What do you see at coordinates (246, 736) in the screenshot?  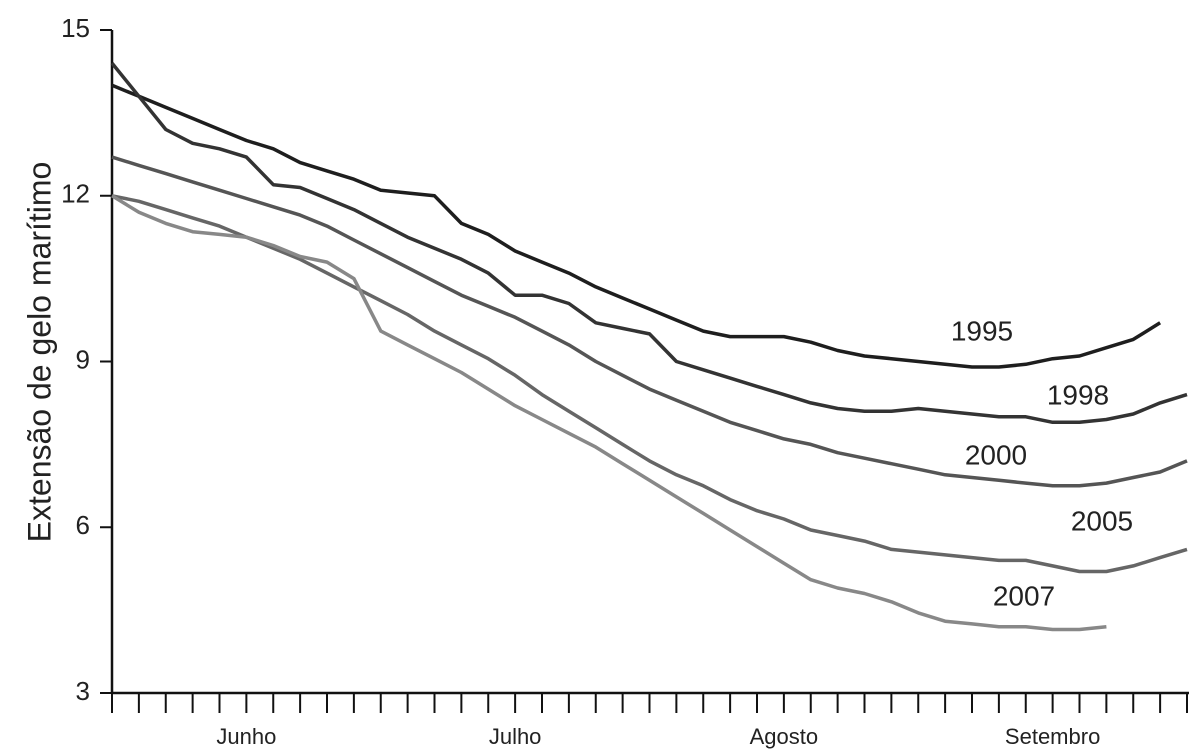 I see `x-tick-label: Junho` at bounding box center [246, 736].